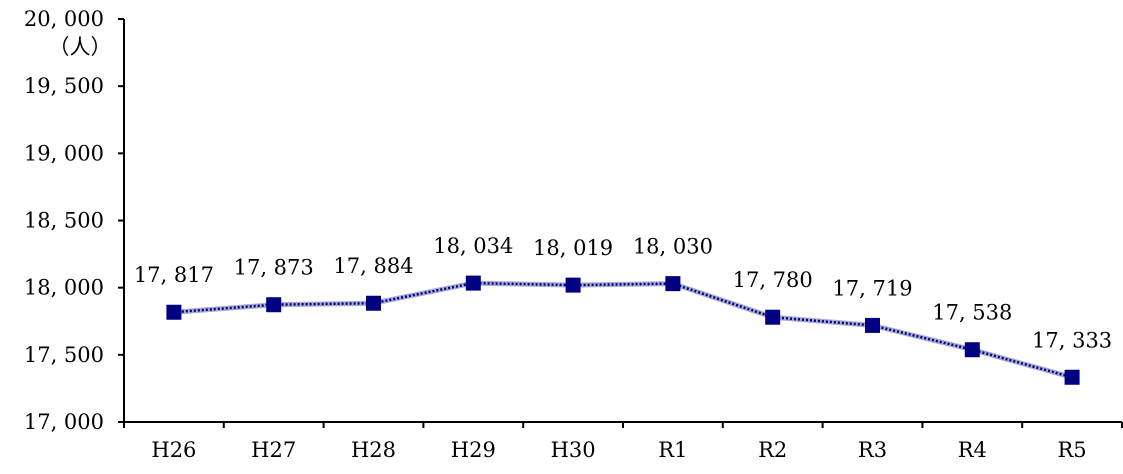 This screenshot has height=474, width=1123. I want to click on x-tick-label: H28, so click(373, 450).